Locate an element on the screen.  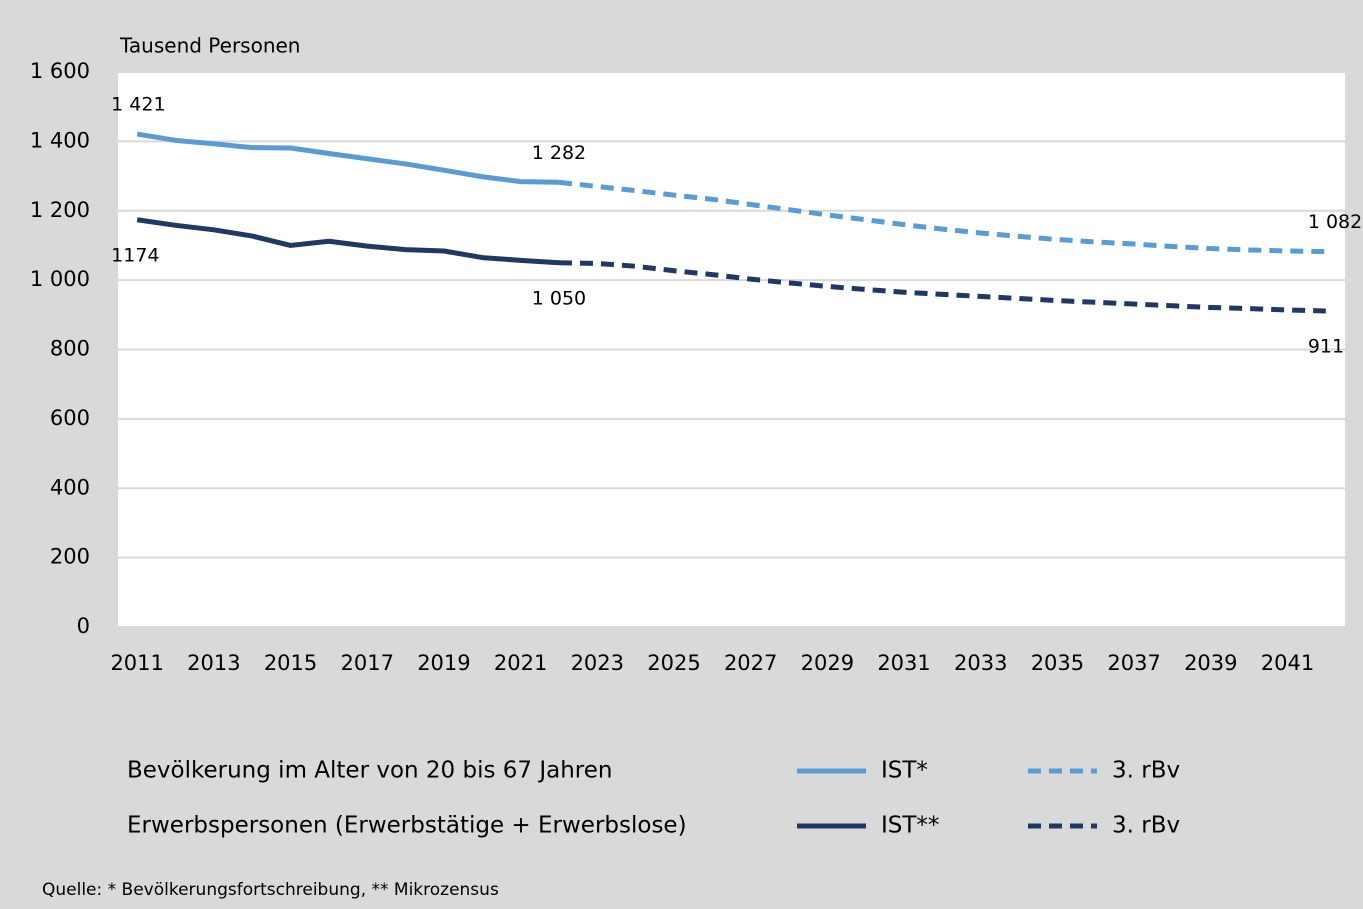
x-tick-label: 2033 is located at coordinates (980, 663).